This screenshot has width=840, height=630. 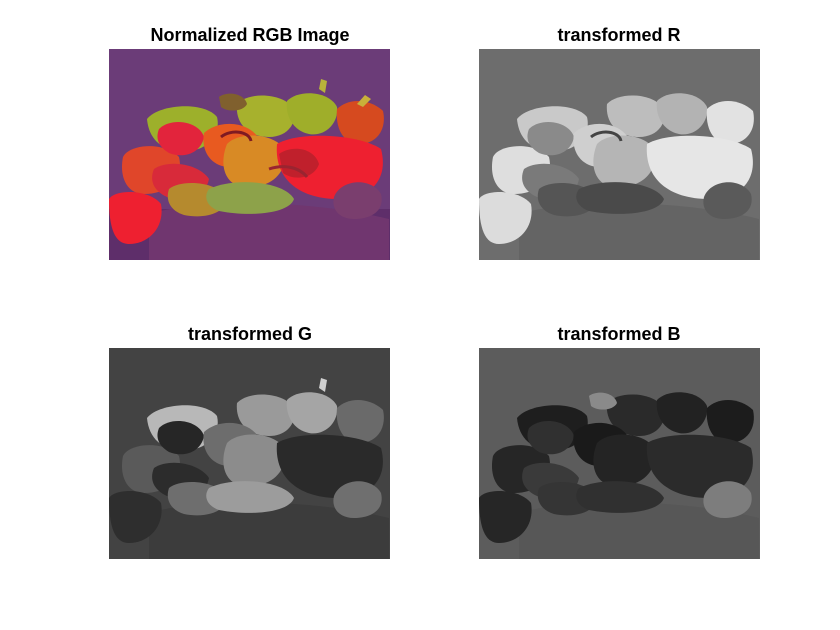 What do you see at coordinates (619, 334) in the screenshot?
I see `panel-title-transformed-b: transformed B` at bounding box center [619, 334].